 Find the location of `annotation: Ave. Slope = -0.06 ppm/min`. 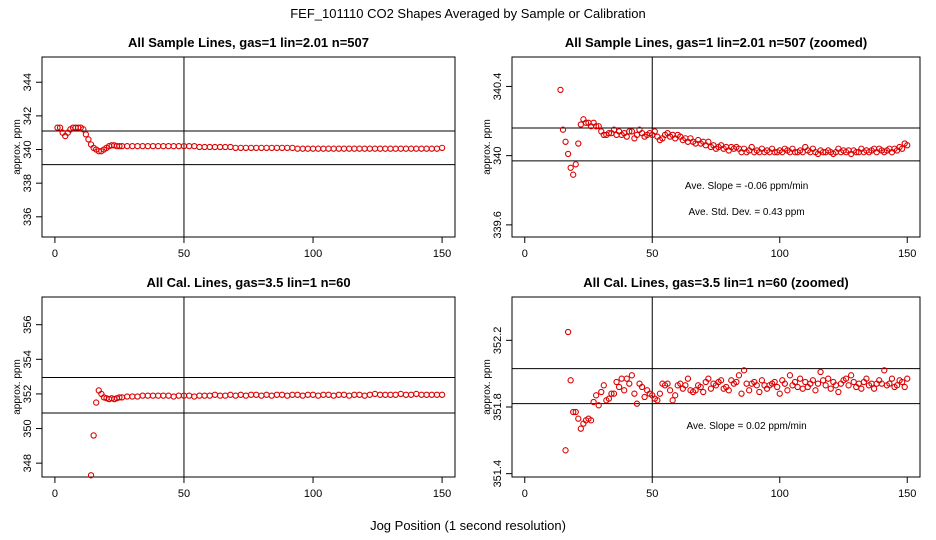

annotation: Ave. Slope = -0.06 ppm/min is located at coordinates (747, 186).